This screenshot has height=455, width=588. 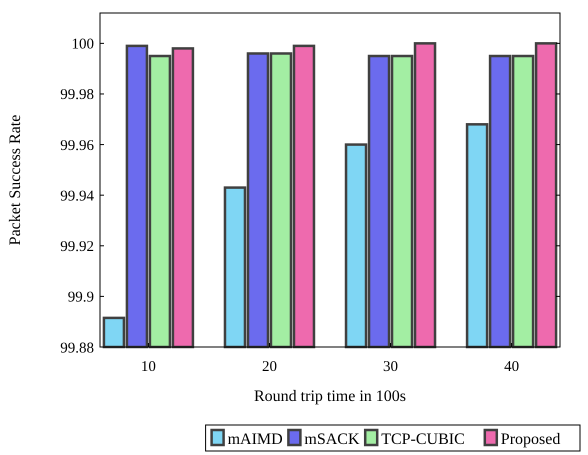 I want to click on y-tick-label: 100, so click(x=83, y=44).